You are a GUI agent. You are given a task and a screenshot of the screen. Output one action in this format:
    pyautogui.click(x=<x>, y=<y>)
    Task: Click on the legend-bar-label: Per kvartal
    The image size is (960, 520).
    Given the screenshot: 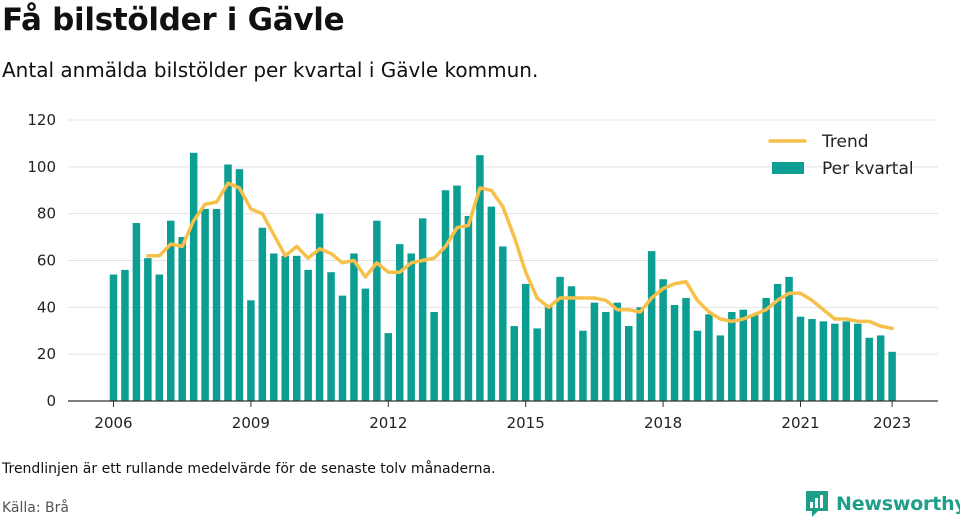 What is the action you would take?
    pyautogui.click(x=868, y=169)
    